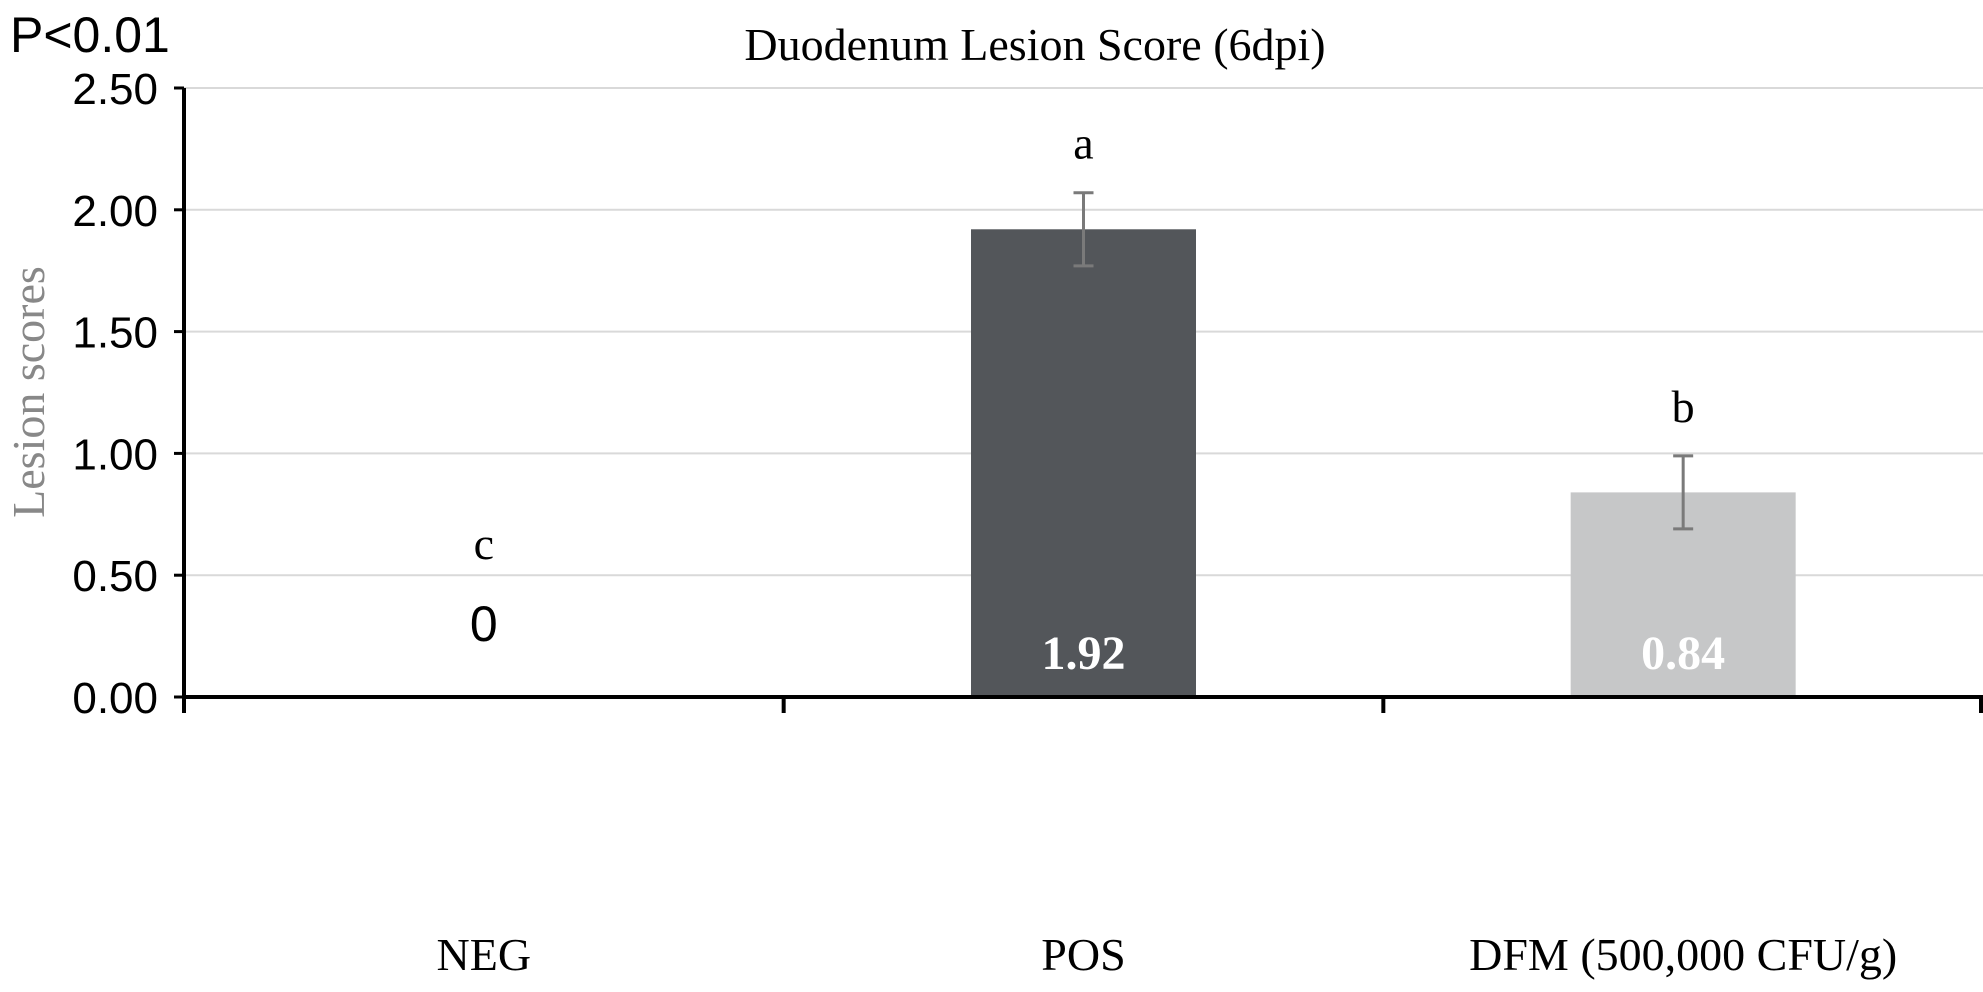  I want to click on x-tick-label: NEG, so click(484, 954).